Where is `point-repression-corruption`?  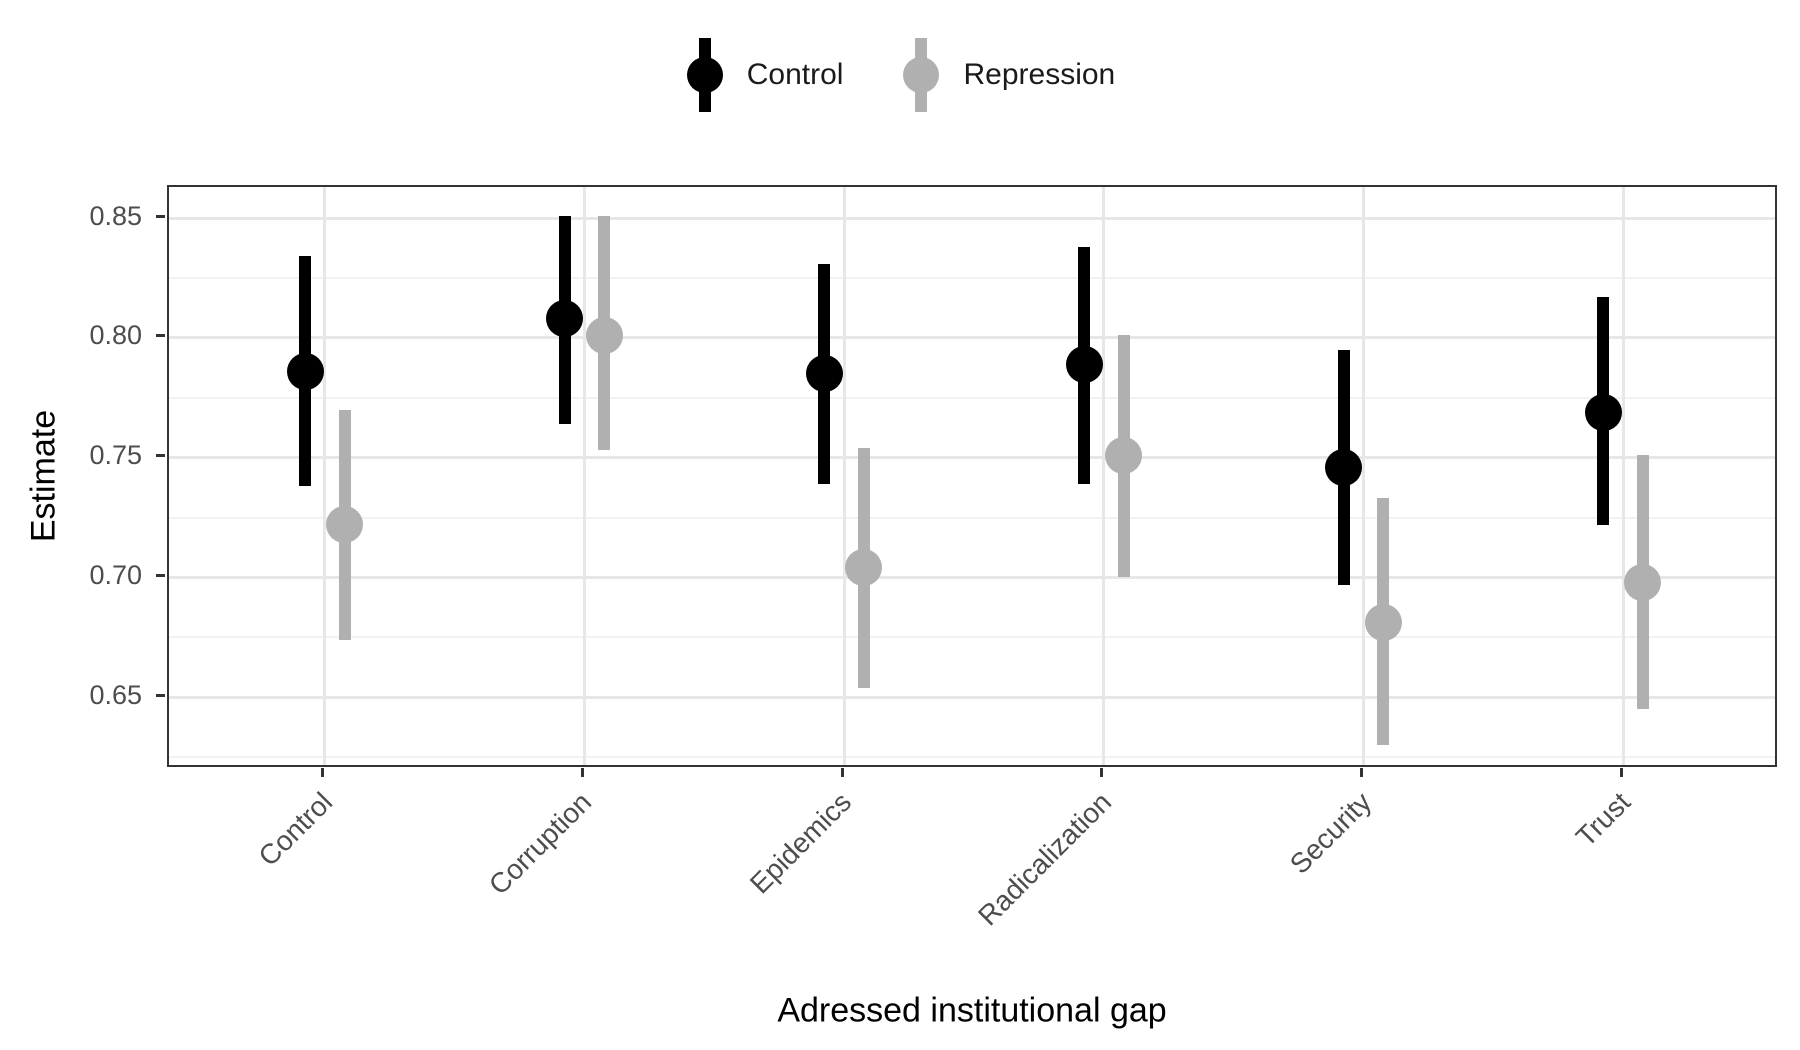
point-repression-corruption is located at coordinates (604, 335).